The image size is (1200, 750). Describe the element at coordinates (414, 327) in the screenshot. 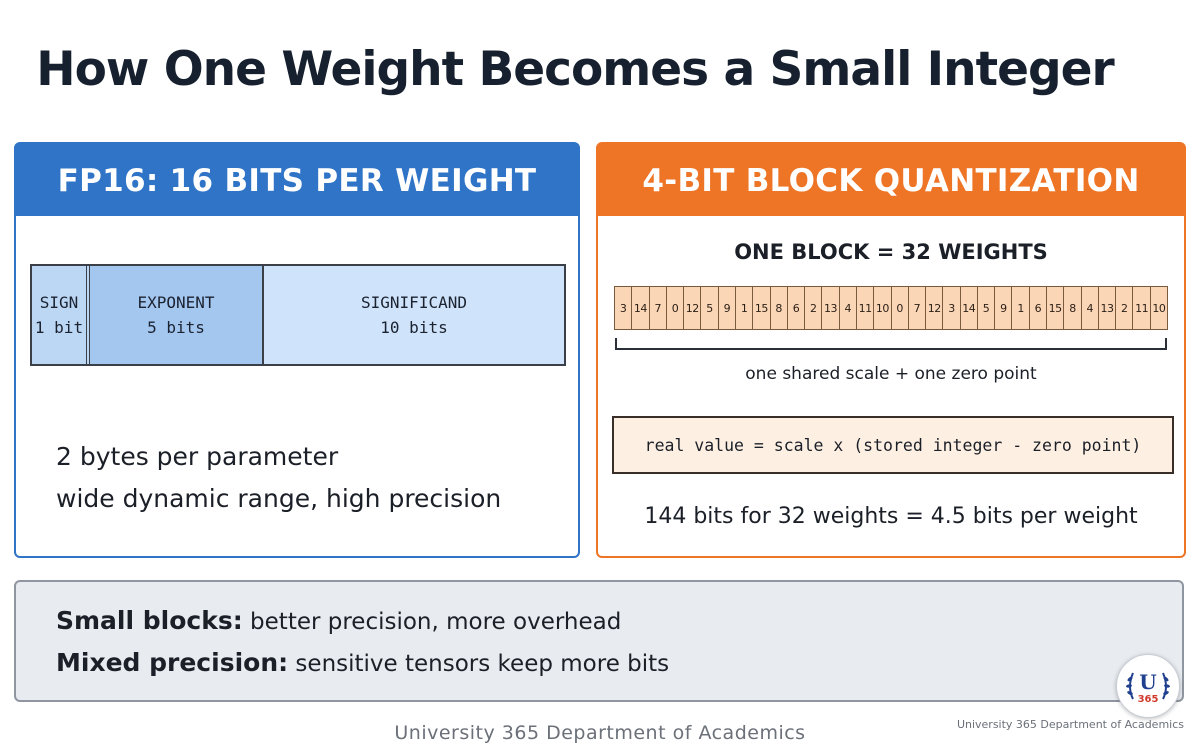

I see `significand-field-bits: 10 bits` at that location.